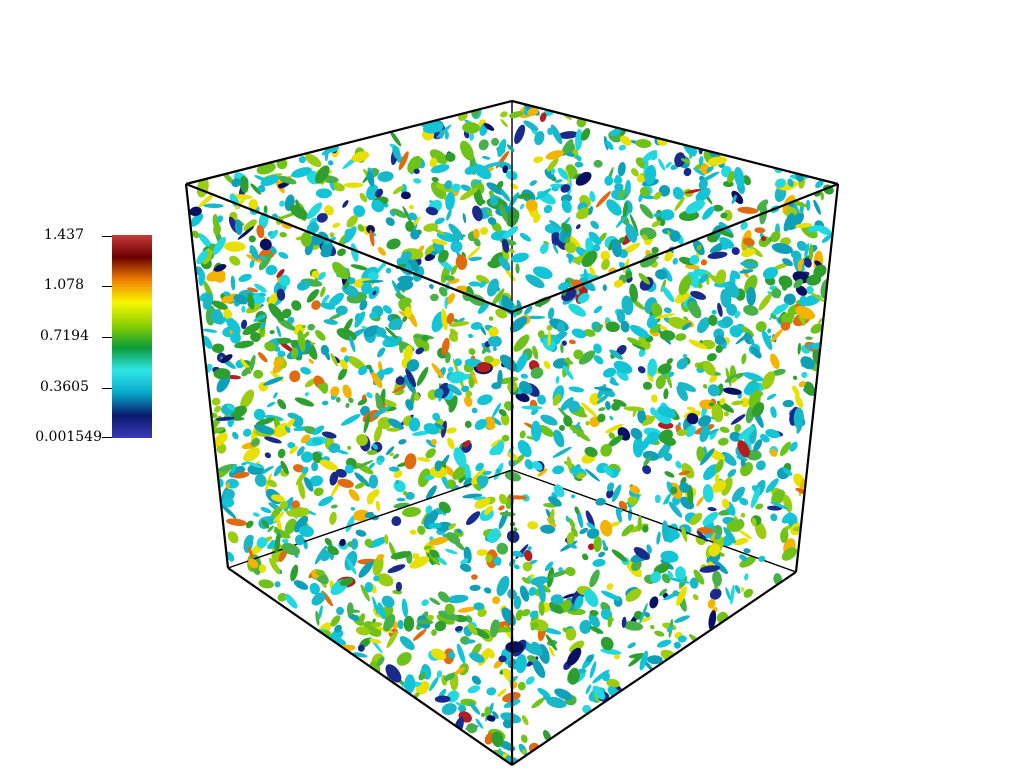  I want to click on cube-edge-CD, so click(675, 248).